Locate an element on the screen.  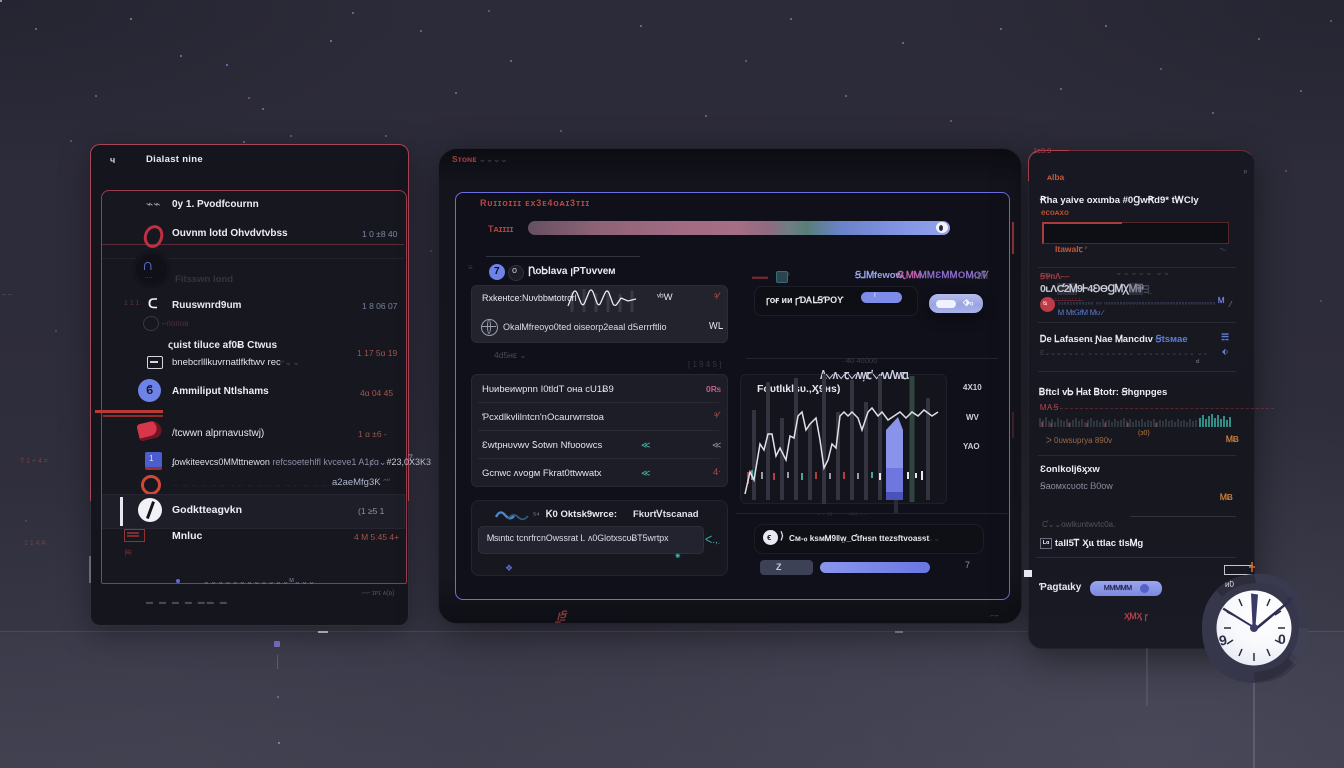
svg-text: 0 is located at coordinates (1282, 639).